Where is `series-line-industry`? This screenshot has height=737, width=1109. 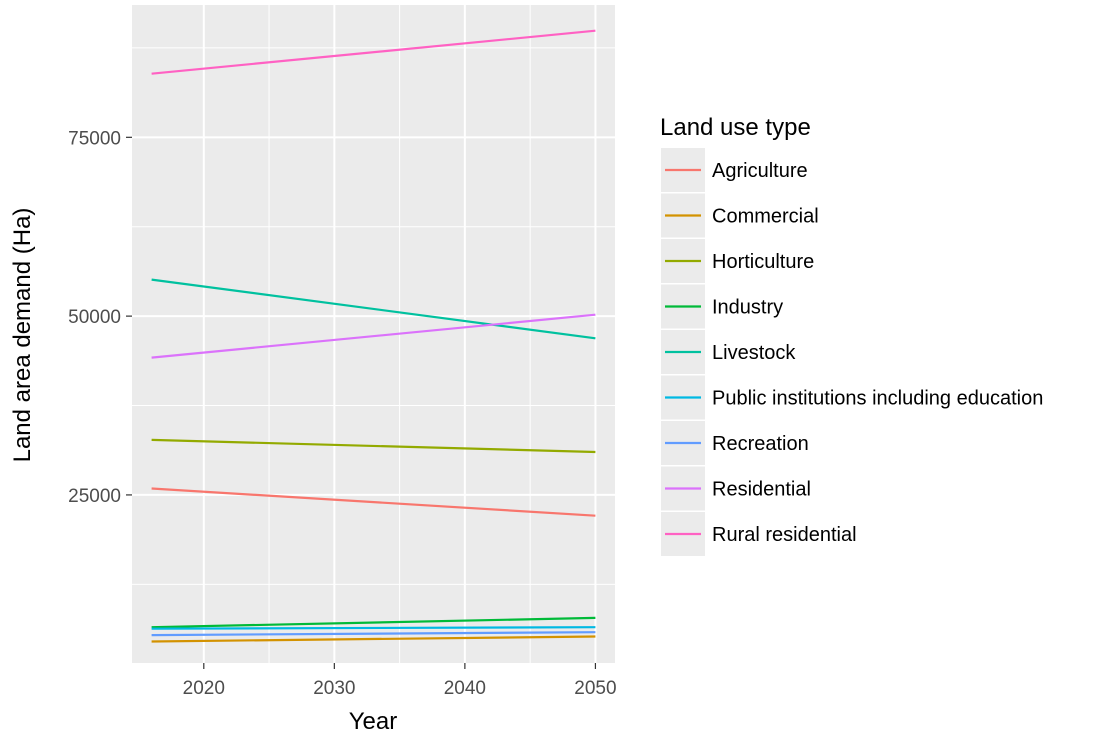 series-line-industry is located at coordinates (373, 622).